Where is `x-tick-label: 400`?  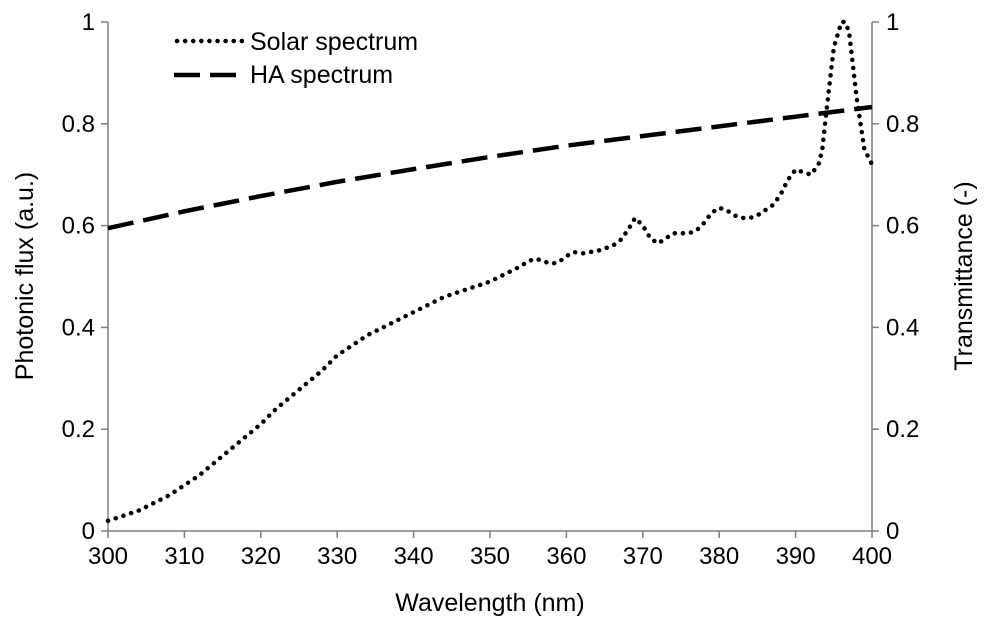
x-tick-label: 400 is located at coordinates (872, 556).